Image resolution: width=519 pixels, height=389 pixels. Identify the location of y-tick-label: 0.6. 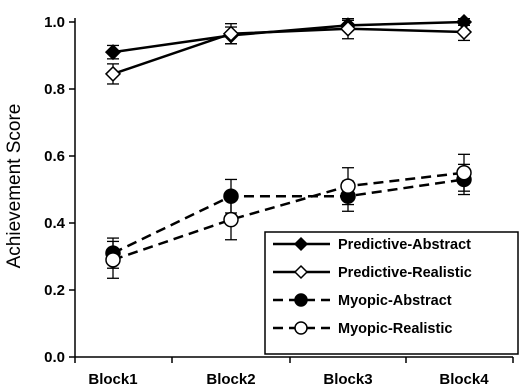
(54, 156).